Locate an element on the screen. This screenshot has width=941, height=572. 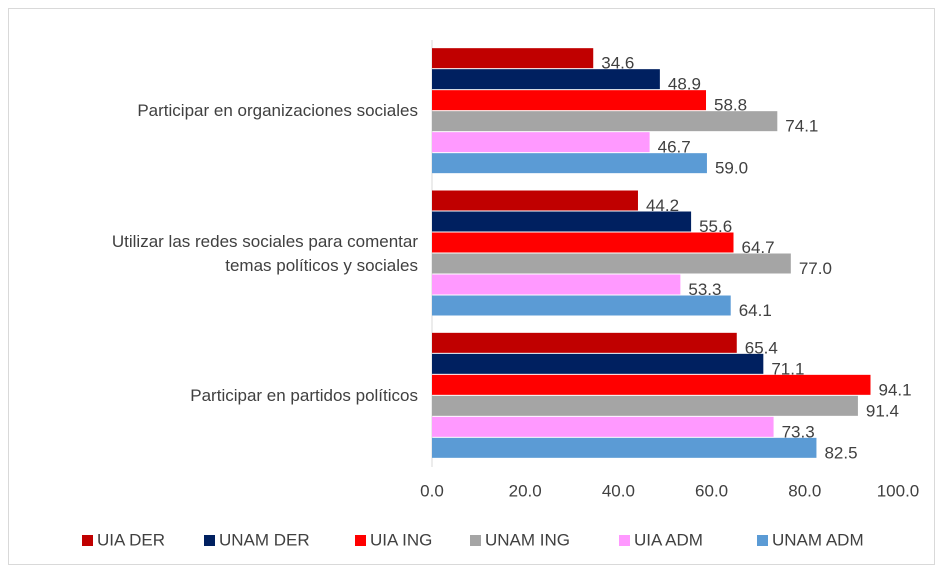
data-label: 64.7 is located at coordinates (758, 247).